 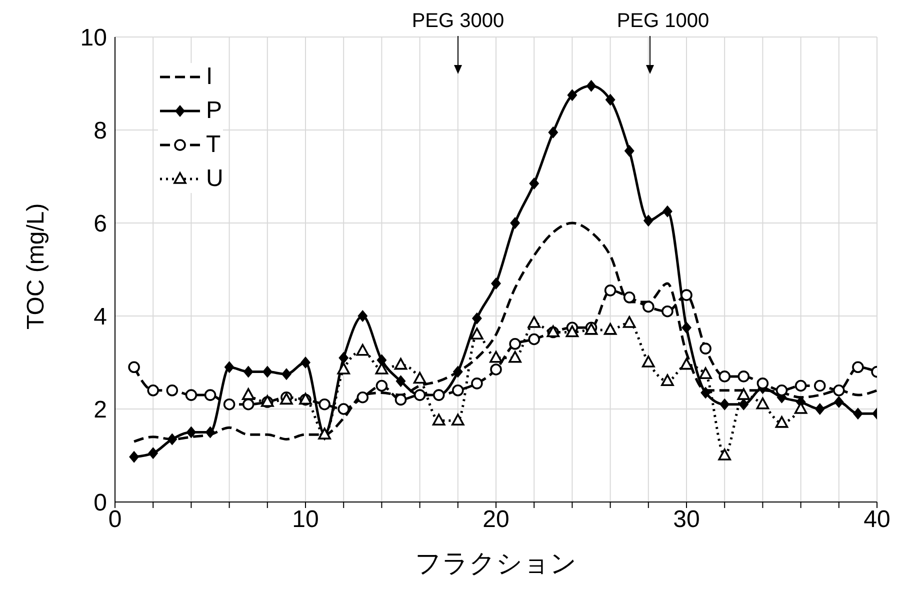 I want to click on y-tick-label: 6, so click(x=100, y=224).